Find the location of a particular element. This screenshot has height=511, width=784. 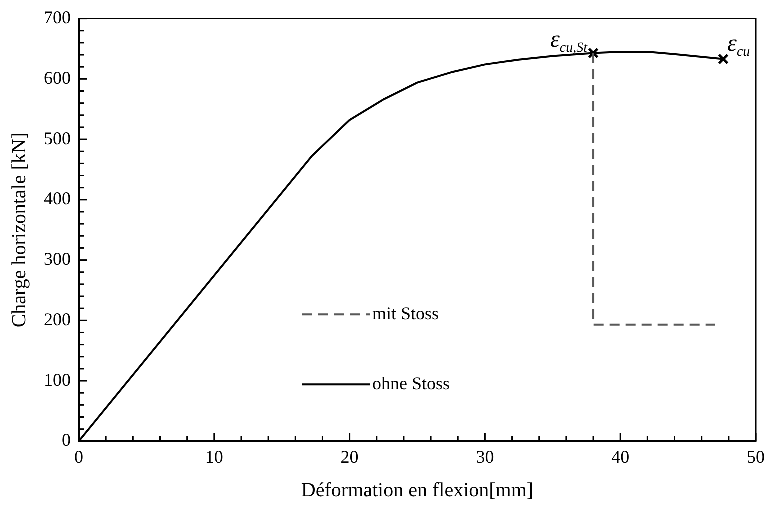

y-tick-label: 300 is located at coordinates (57, 259).